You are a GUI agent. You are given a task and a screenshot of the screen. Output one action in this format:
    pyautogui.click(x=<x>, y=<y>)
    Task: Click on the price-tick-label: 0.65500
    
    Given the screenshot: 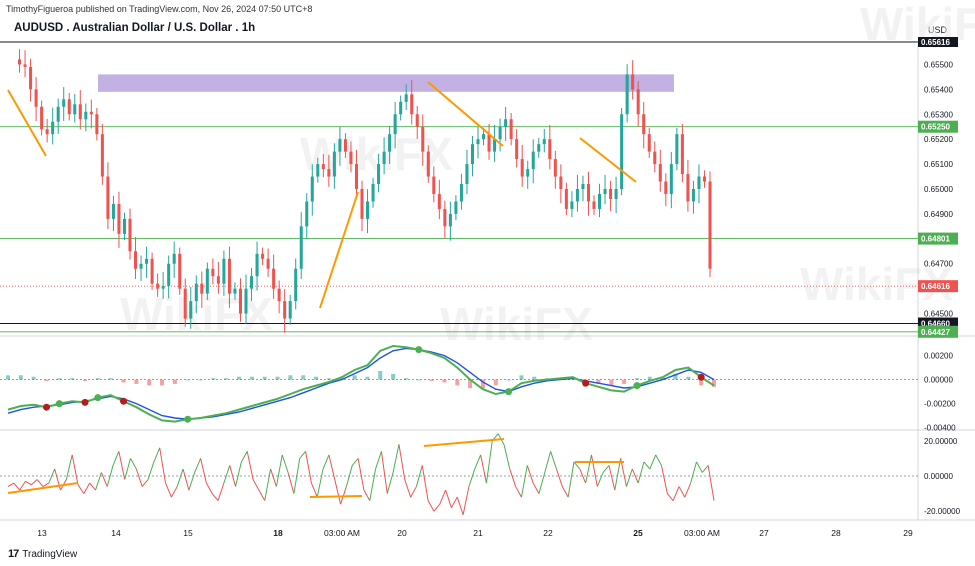 What is the action you would take?
    pyautogui.click(x=938, y=64)
    